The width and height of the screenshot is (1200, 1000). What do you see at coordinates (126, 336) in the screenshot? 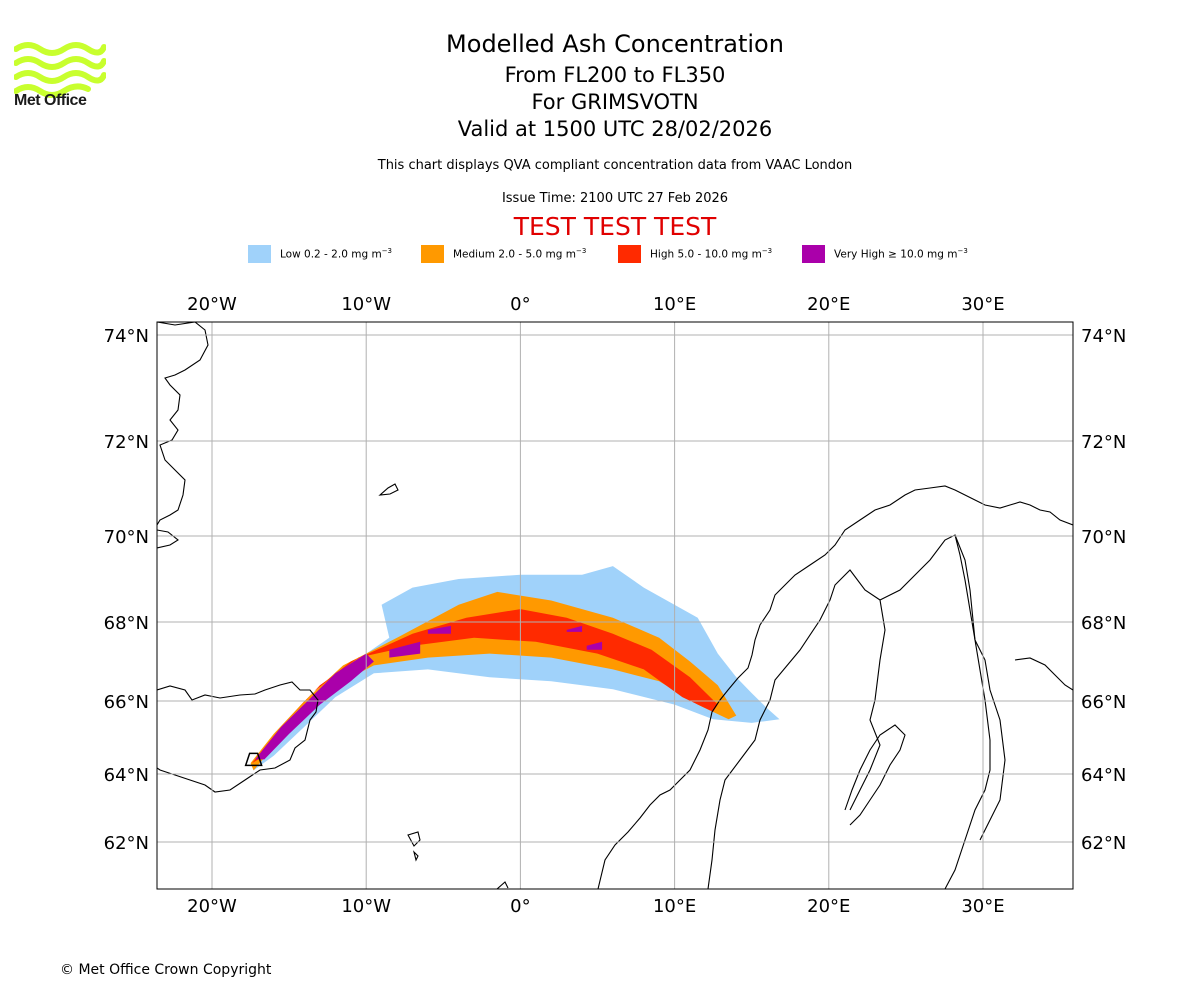
I see `lat-label-left: 74°N` at bounding box center [126, 336].